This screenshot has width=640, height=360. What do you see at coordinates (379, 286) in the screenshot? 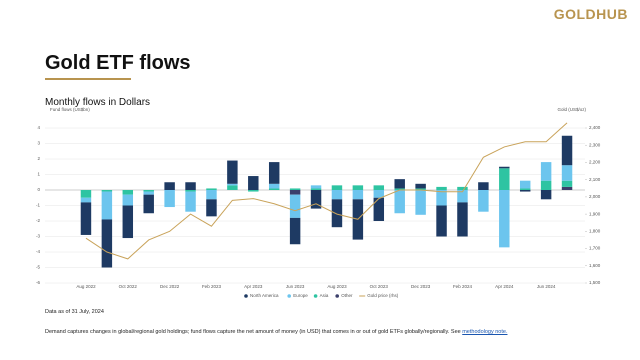
I see `x-tick-label: Oct 2023` at bounding box center [379, 286].